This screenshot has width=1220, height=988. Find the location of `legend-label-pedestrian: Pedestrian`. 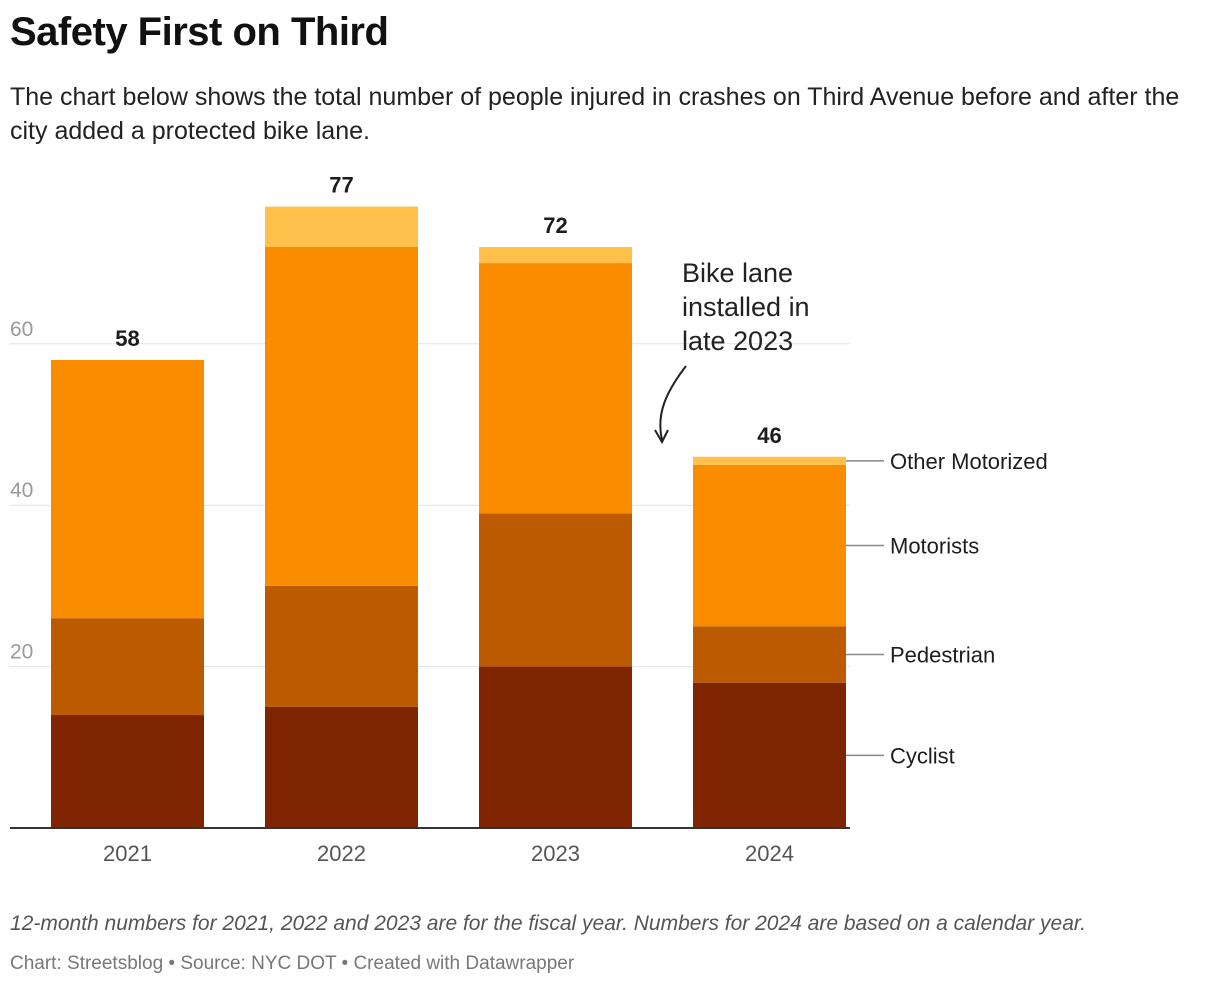

legend-label-pedestrian: Pedestrian is located at coordinates (942, 654).